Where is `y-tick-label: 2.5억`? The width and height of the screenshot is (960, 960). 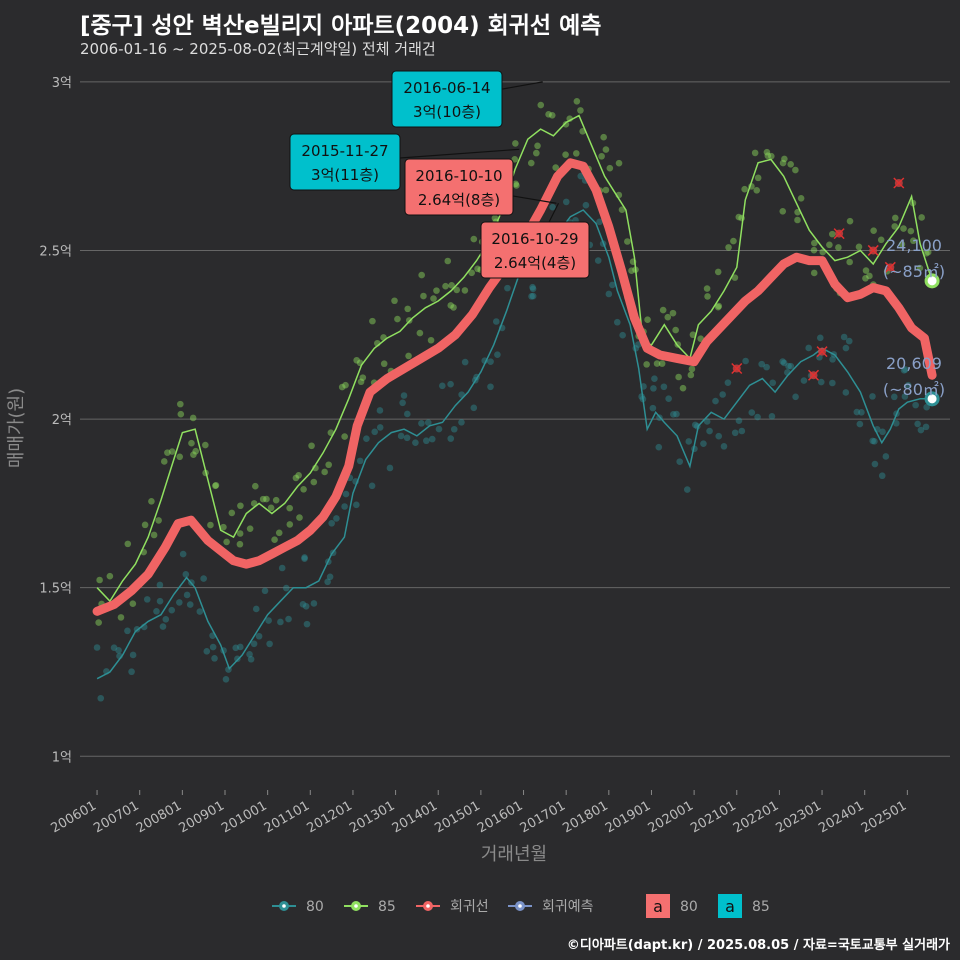
y-tick-label: 2.5억 is located at coordinates (55, 251).